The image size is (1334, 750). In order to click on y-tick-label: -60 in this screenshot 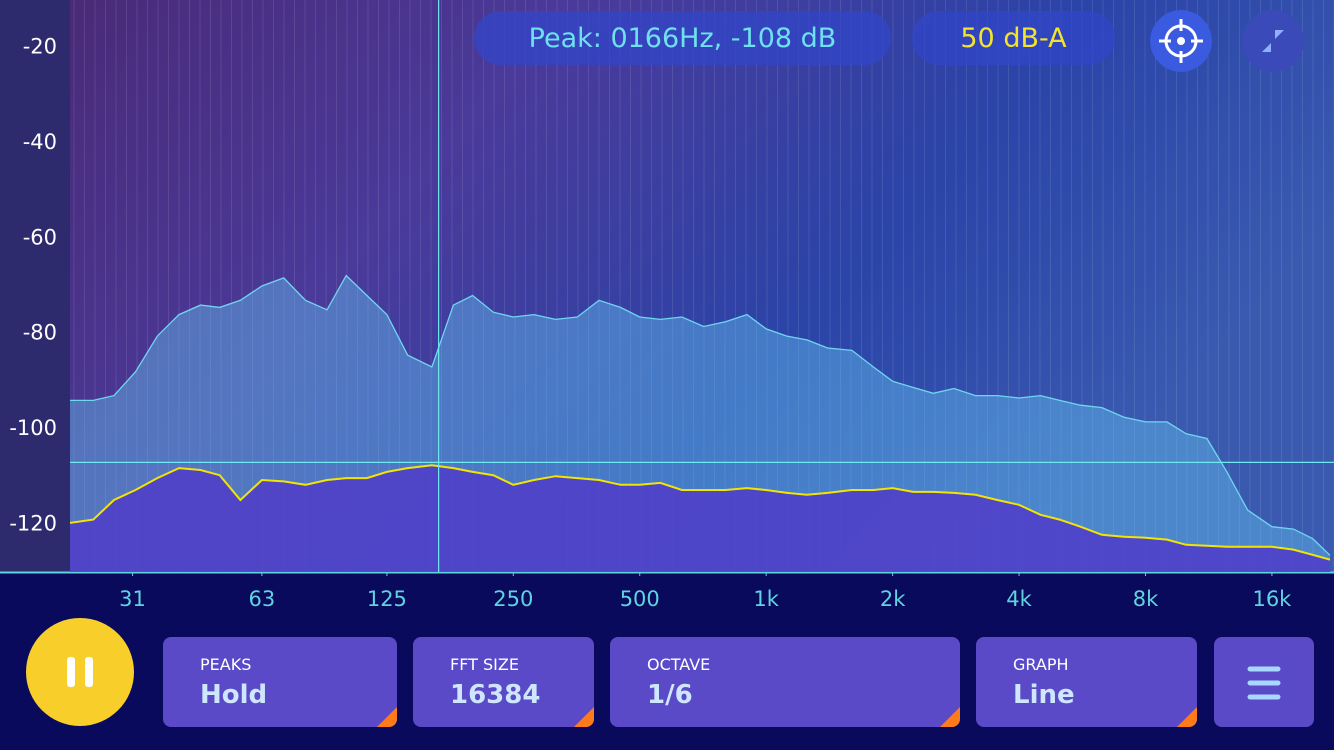, I will do `click(40, 237)`.